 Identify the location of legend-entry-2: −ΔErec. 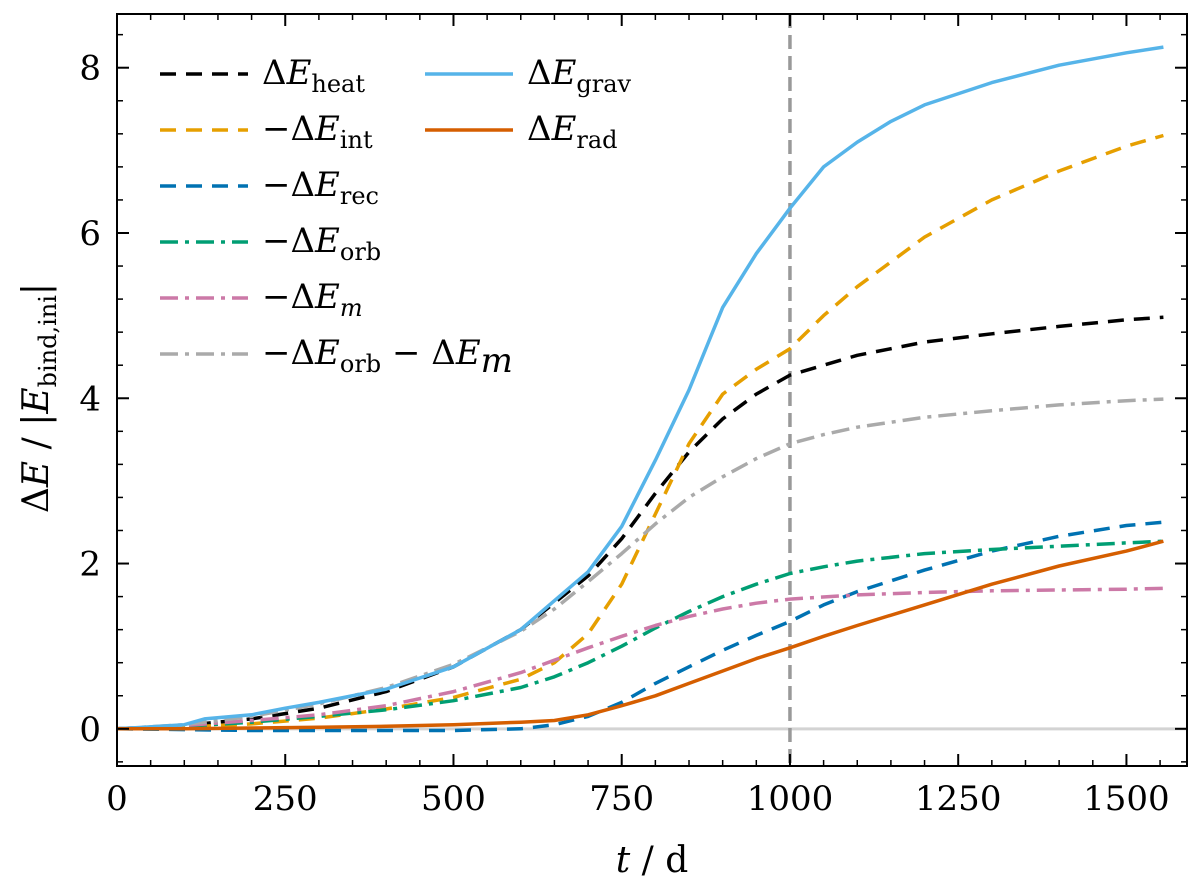
(269, 187).